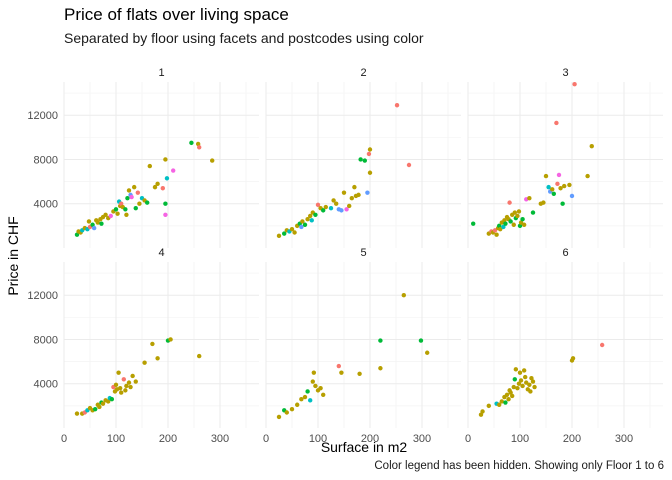  What do you see at coordinates (565, 253) in the screenshot?
I see `facet-label: 6` at bounding box center [565, 253].